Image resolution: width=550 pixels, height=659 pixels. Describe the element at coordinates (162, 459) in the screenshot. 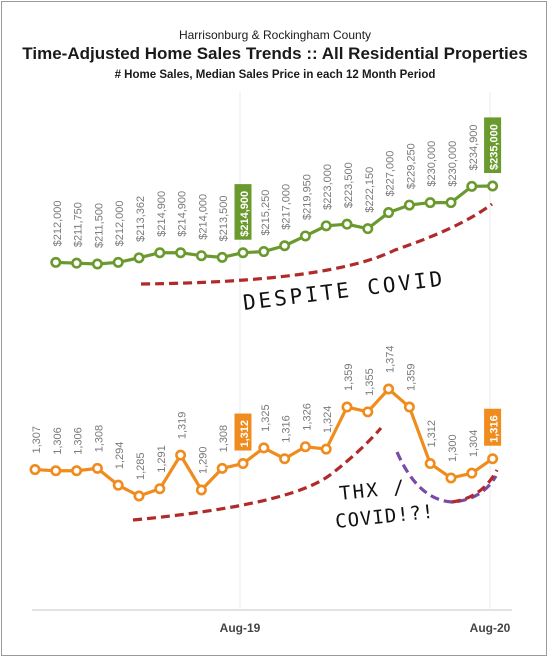

I see `data-label: 1,291` at that location.